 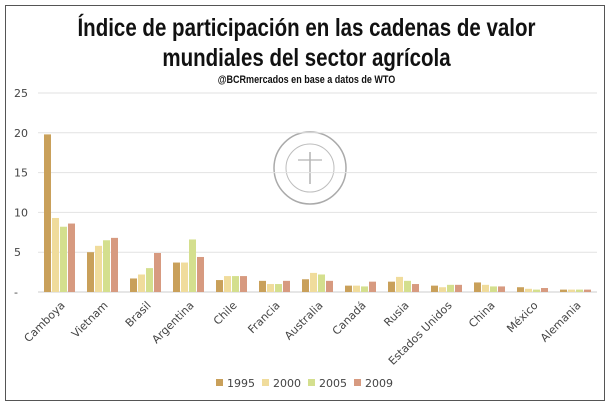 What do you see at coordinates (379, 383) in the screenshot?
I see `legend-label: 2009` at bounding box center [379, 383].